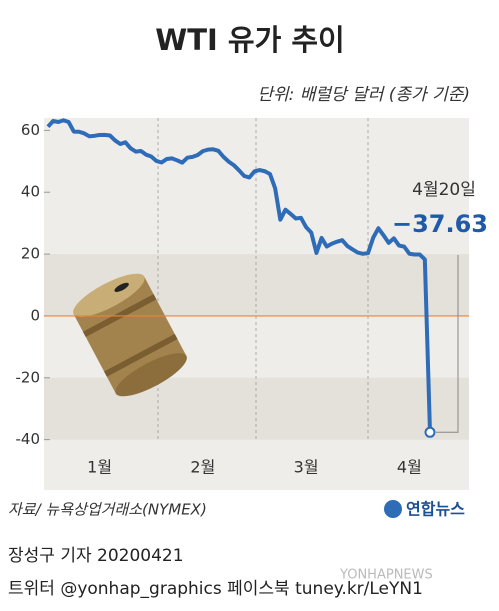 This screenshot has height=611, width=499. Describe the element at coordinates (28, 439) in the screenshot. I see `y-tick-label: -40` at that location.